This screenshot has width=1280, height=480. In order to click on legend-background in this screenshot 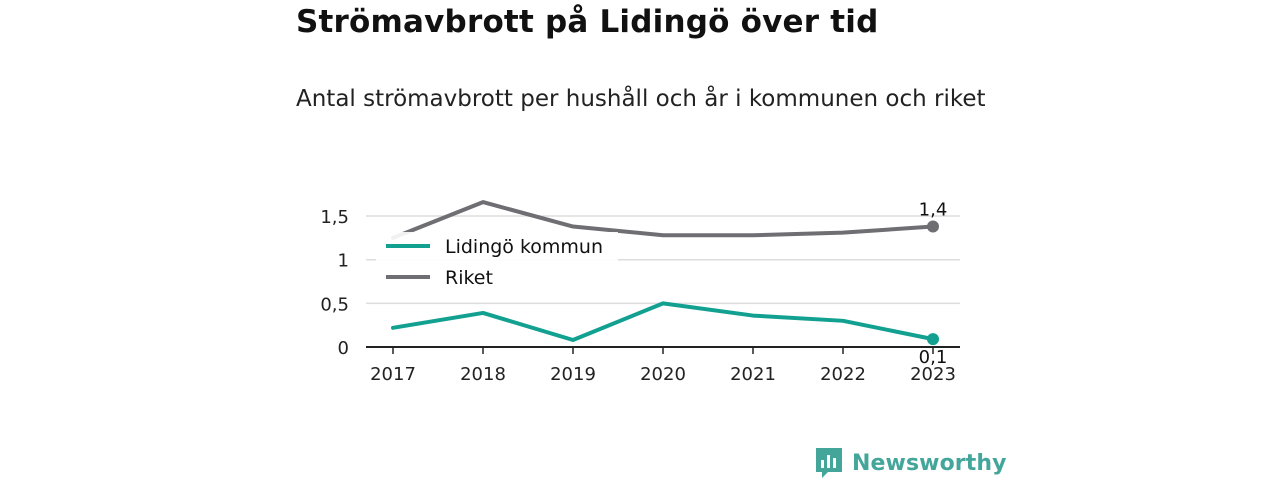, I will do `click(497, 263)`.